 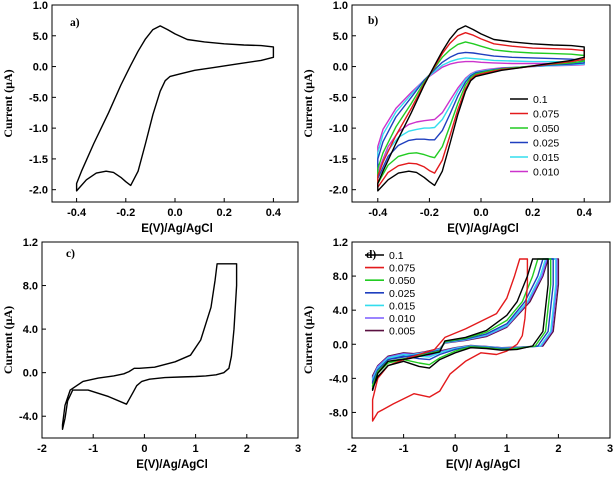 What do you see at coordinates (483, 465) in the screenshot?
I see `x-axis-label: E(V)/ Ag/AgCl` at bounding box center [483, 465].